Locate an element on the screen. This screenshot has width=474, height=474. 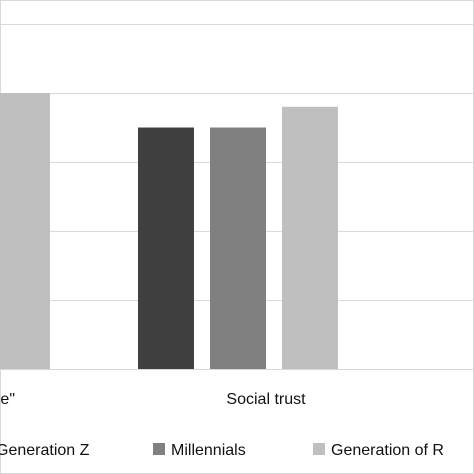
category-label-0: e" is located at coordinates (7, 399).